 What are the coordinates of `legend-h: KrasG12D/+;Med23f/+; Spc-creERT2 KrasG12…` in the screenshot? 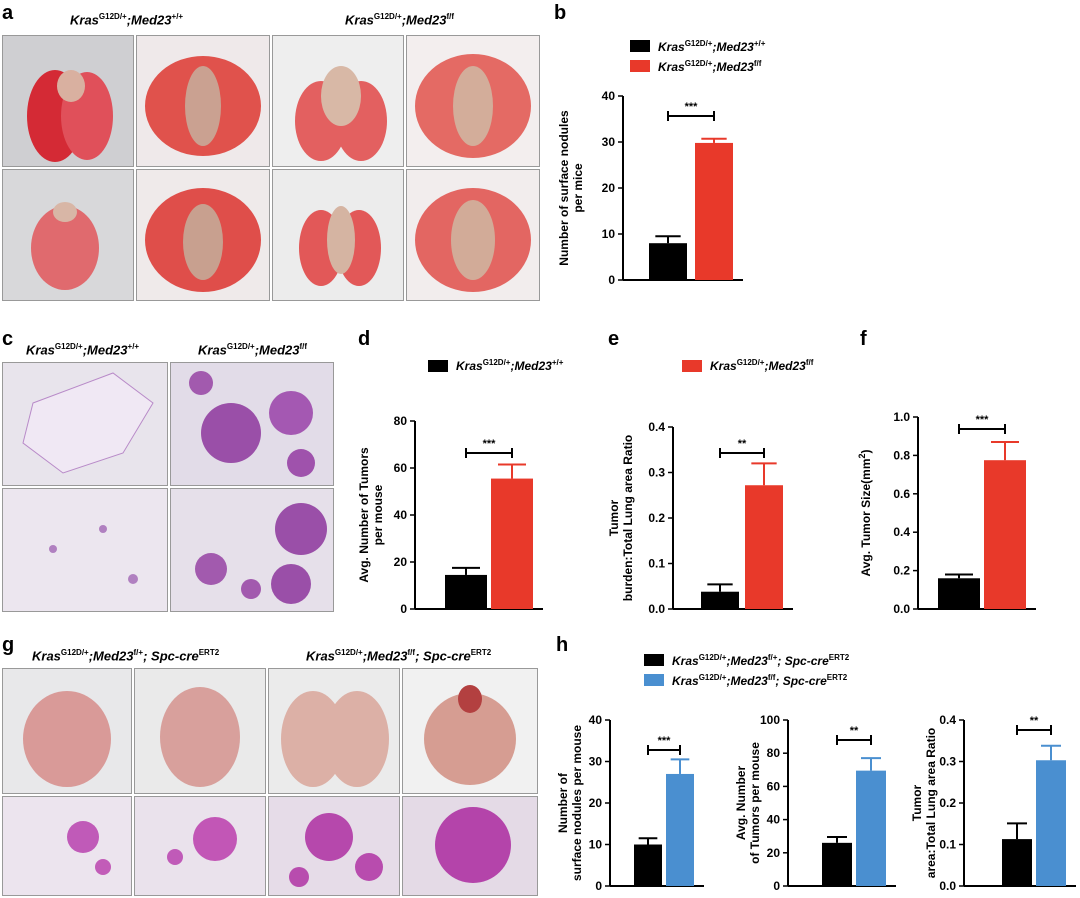 It's located at (746, 670).